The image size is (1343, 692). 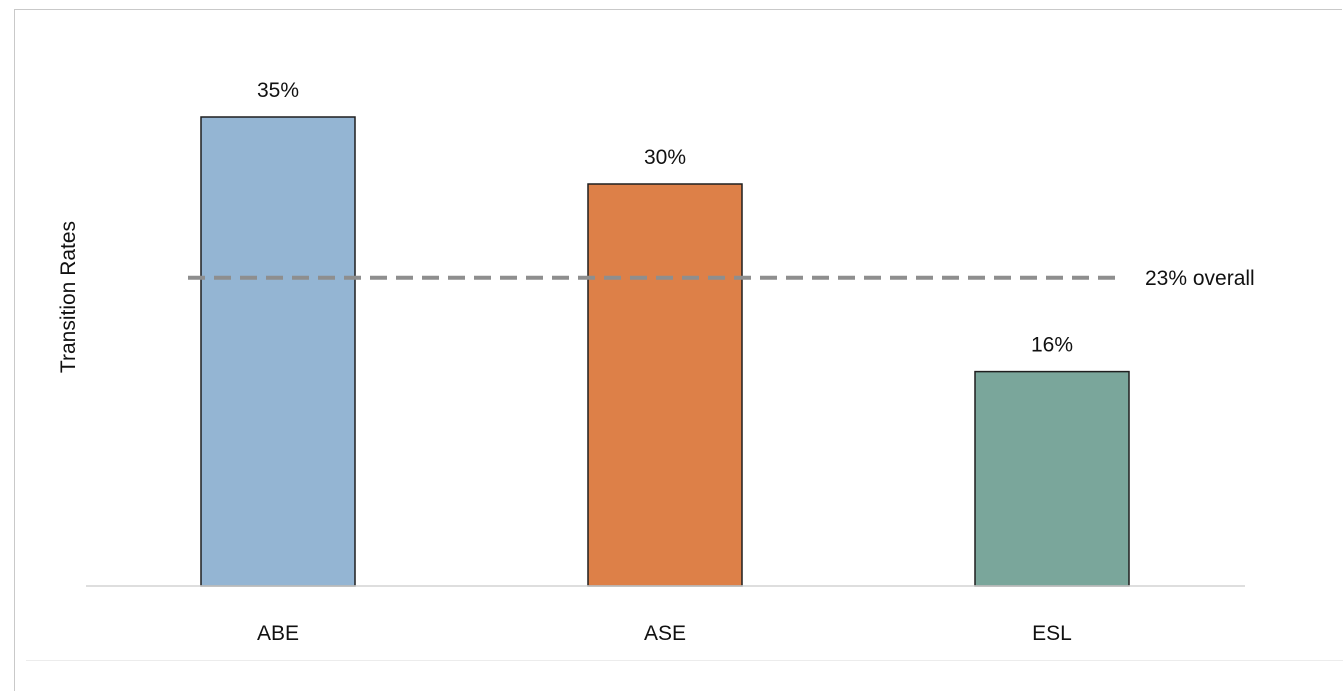 I want to click on bar-abe, so click(x=278, y=351).